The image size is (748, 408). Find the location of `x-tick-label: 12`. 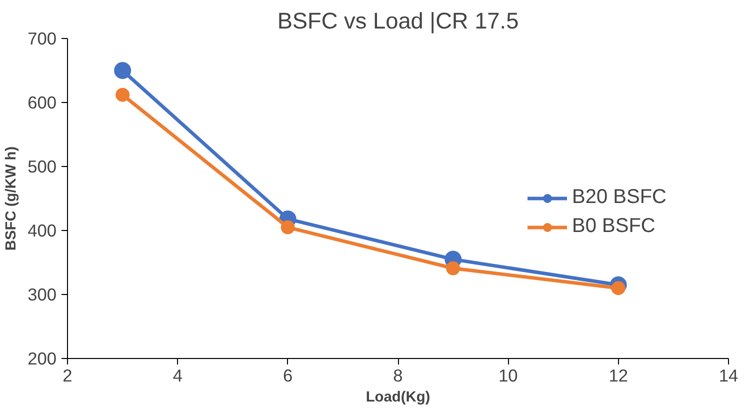

x-tick-label: 12 is located at coordinates (618, 376).